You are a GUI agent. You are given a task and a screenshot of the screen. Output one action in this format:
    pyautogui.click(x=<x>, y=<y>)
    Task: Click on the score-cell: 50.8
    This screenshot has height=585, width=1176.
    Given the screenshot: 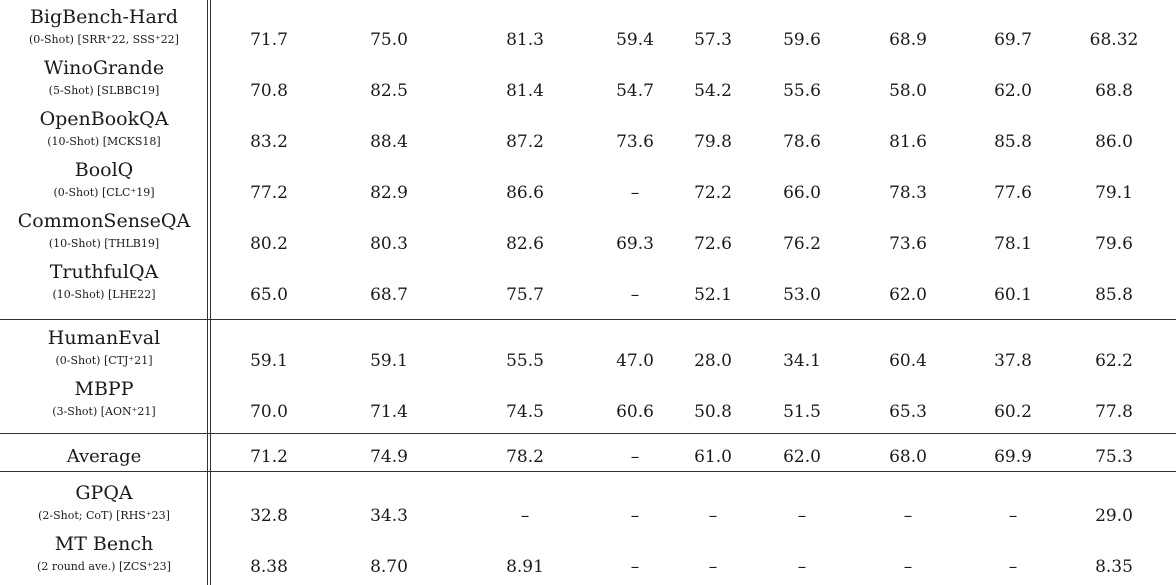 What is the action you would take?
    pyautogui.click(x=713, y=412)
    